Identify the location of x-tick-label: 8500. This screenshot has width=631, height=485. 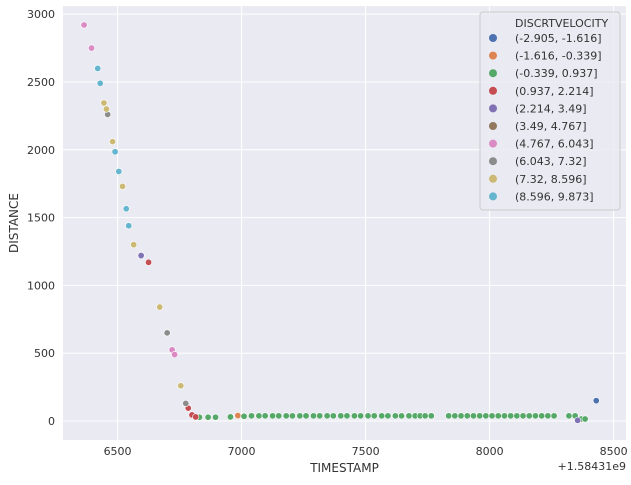
(614, 451).